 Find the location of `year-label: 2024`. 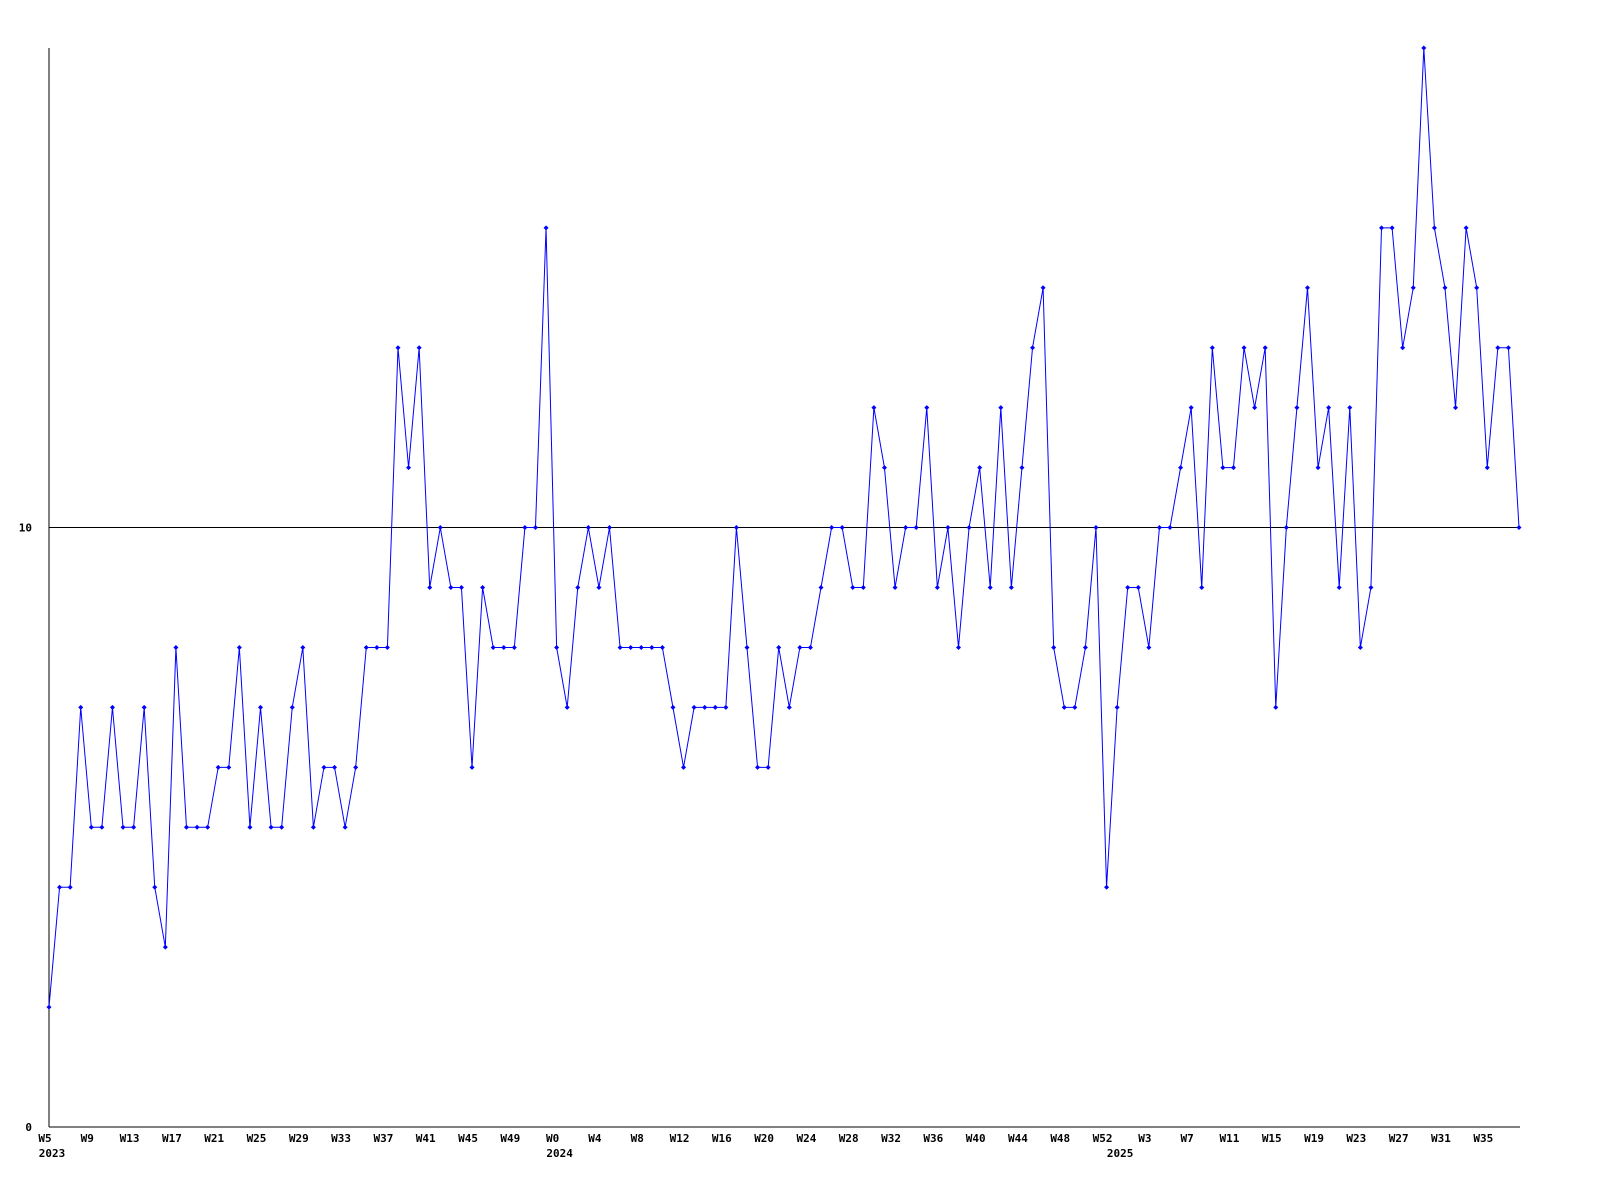

year-label: 2024 is located at coordinates (559, 1153).